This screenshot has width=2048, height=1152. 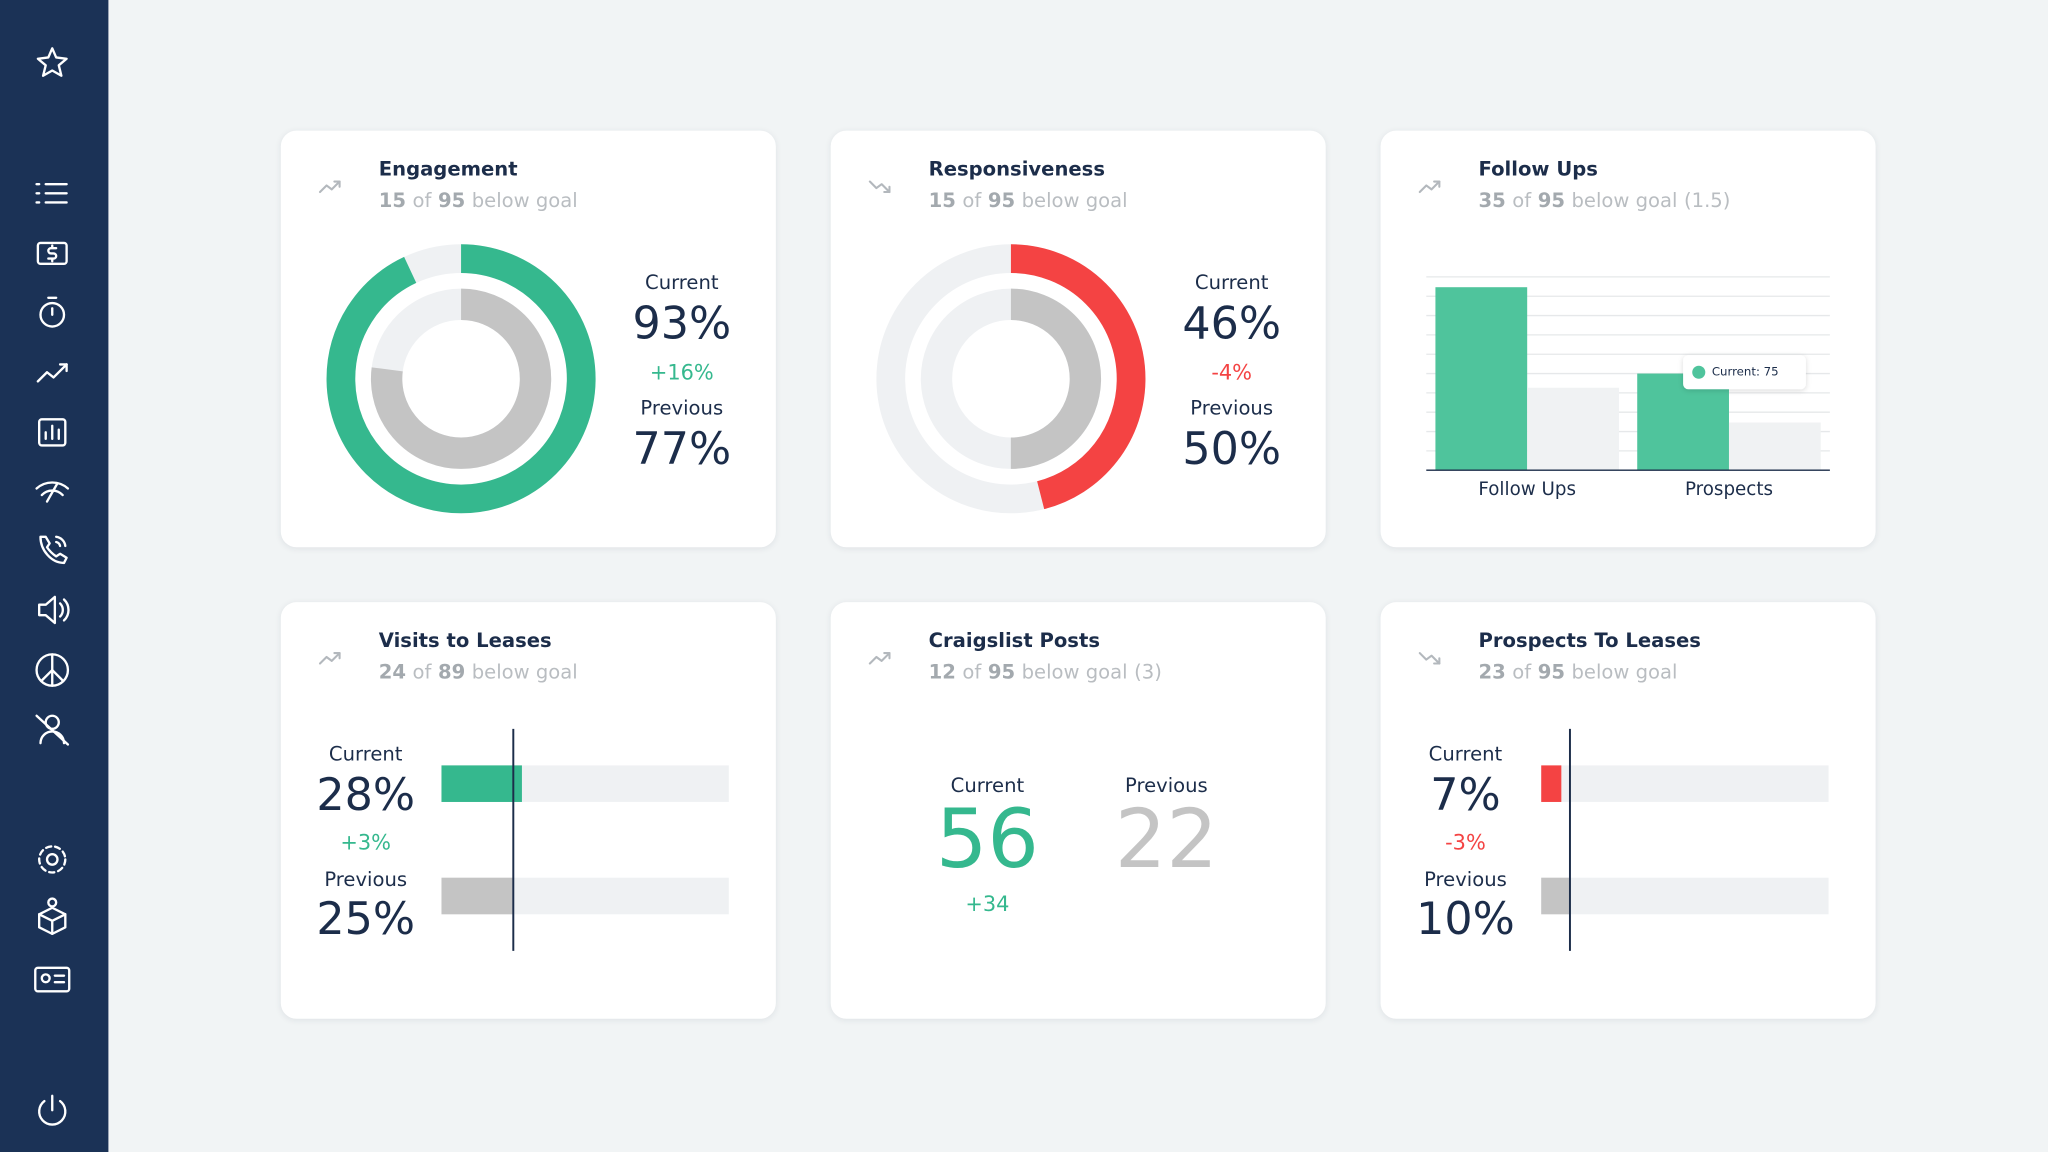 What do you see at coordinates (365, 795) in the screenshot?
I see `current-value: 28%` at bounding box center [365, 795].